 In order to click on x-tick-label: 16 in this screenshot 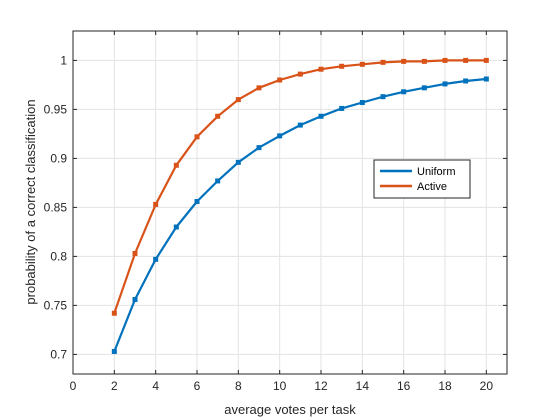, I will do `click(404, 386)`.